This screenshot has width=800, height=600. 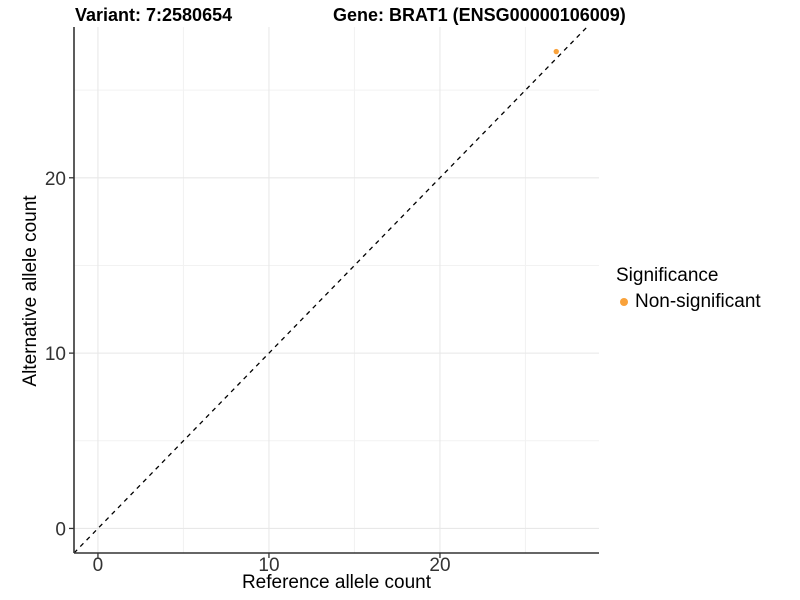 I want to click on y-tick-label: 10, so click(x=55, y=354).